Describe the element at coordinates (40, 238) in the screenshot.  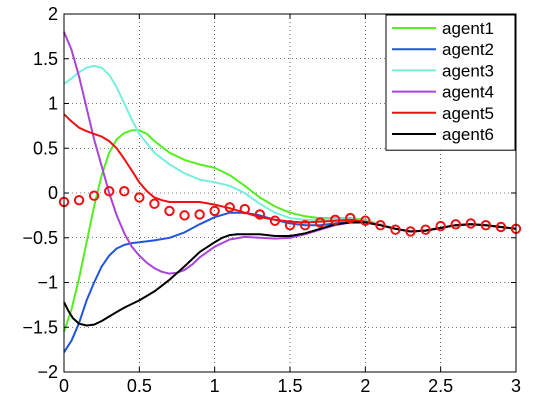
I see `y-tick-label: −0.5` at that location.